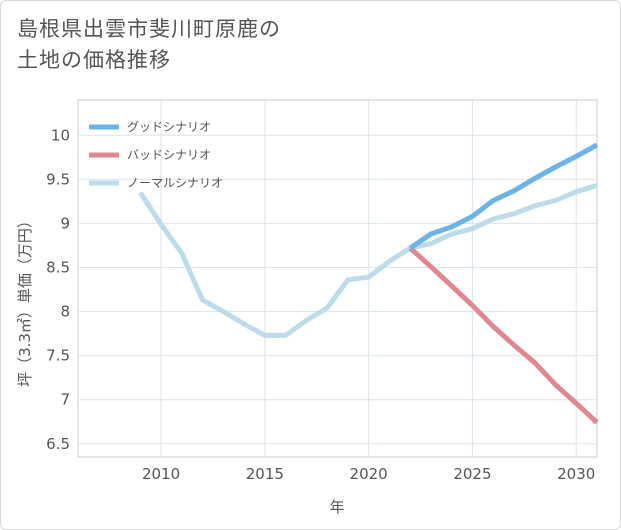 This screenshot has height=530, width=621. I want to click on x-tick-label: 2025, so click(472, 474).